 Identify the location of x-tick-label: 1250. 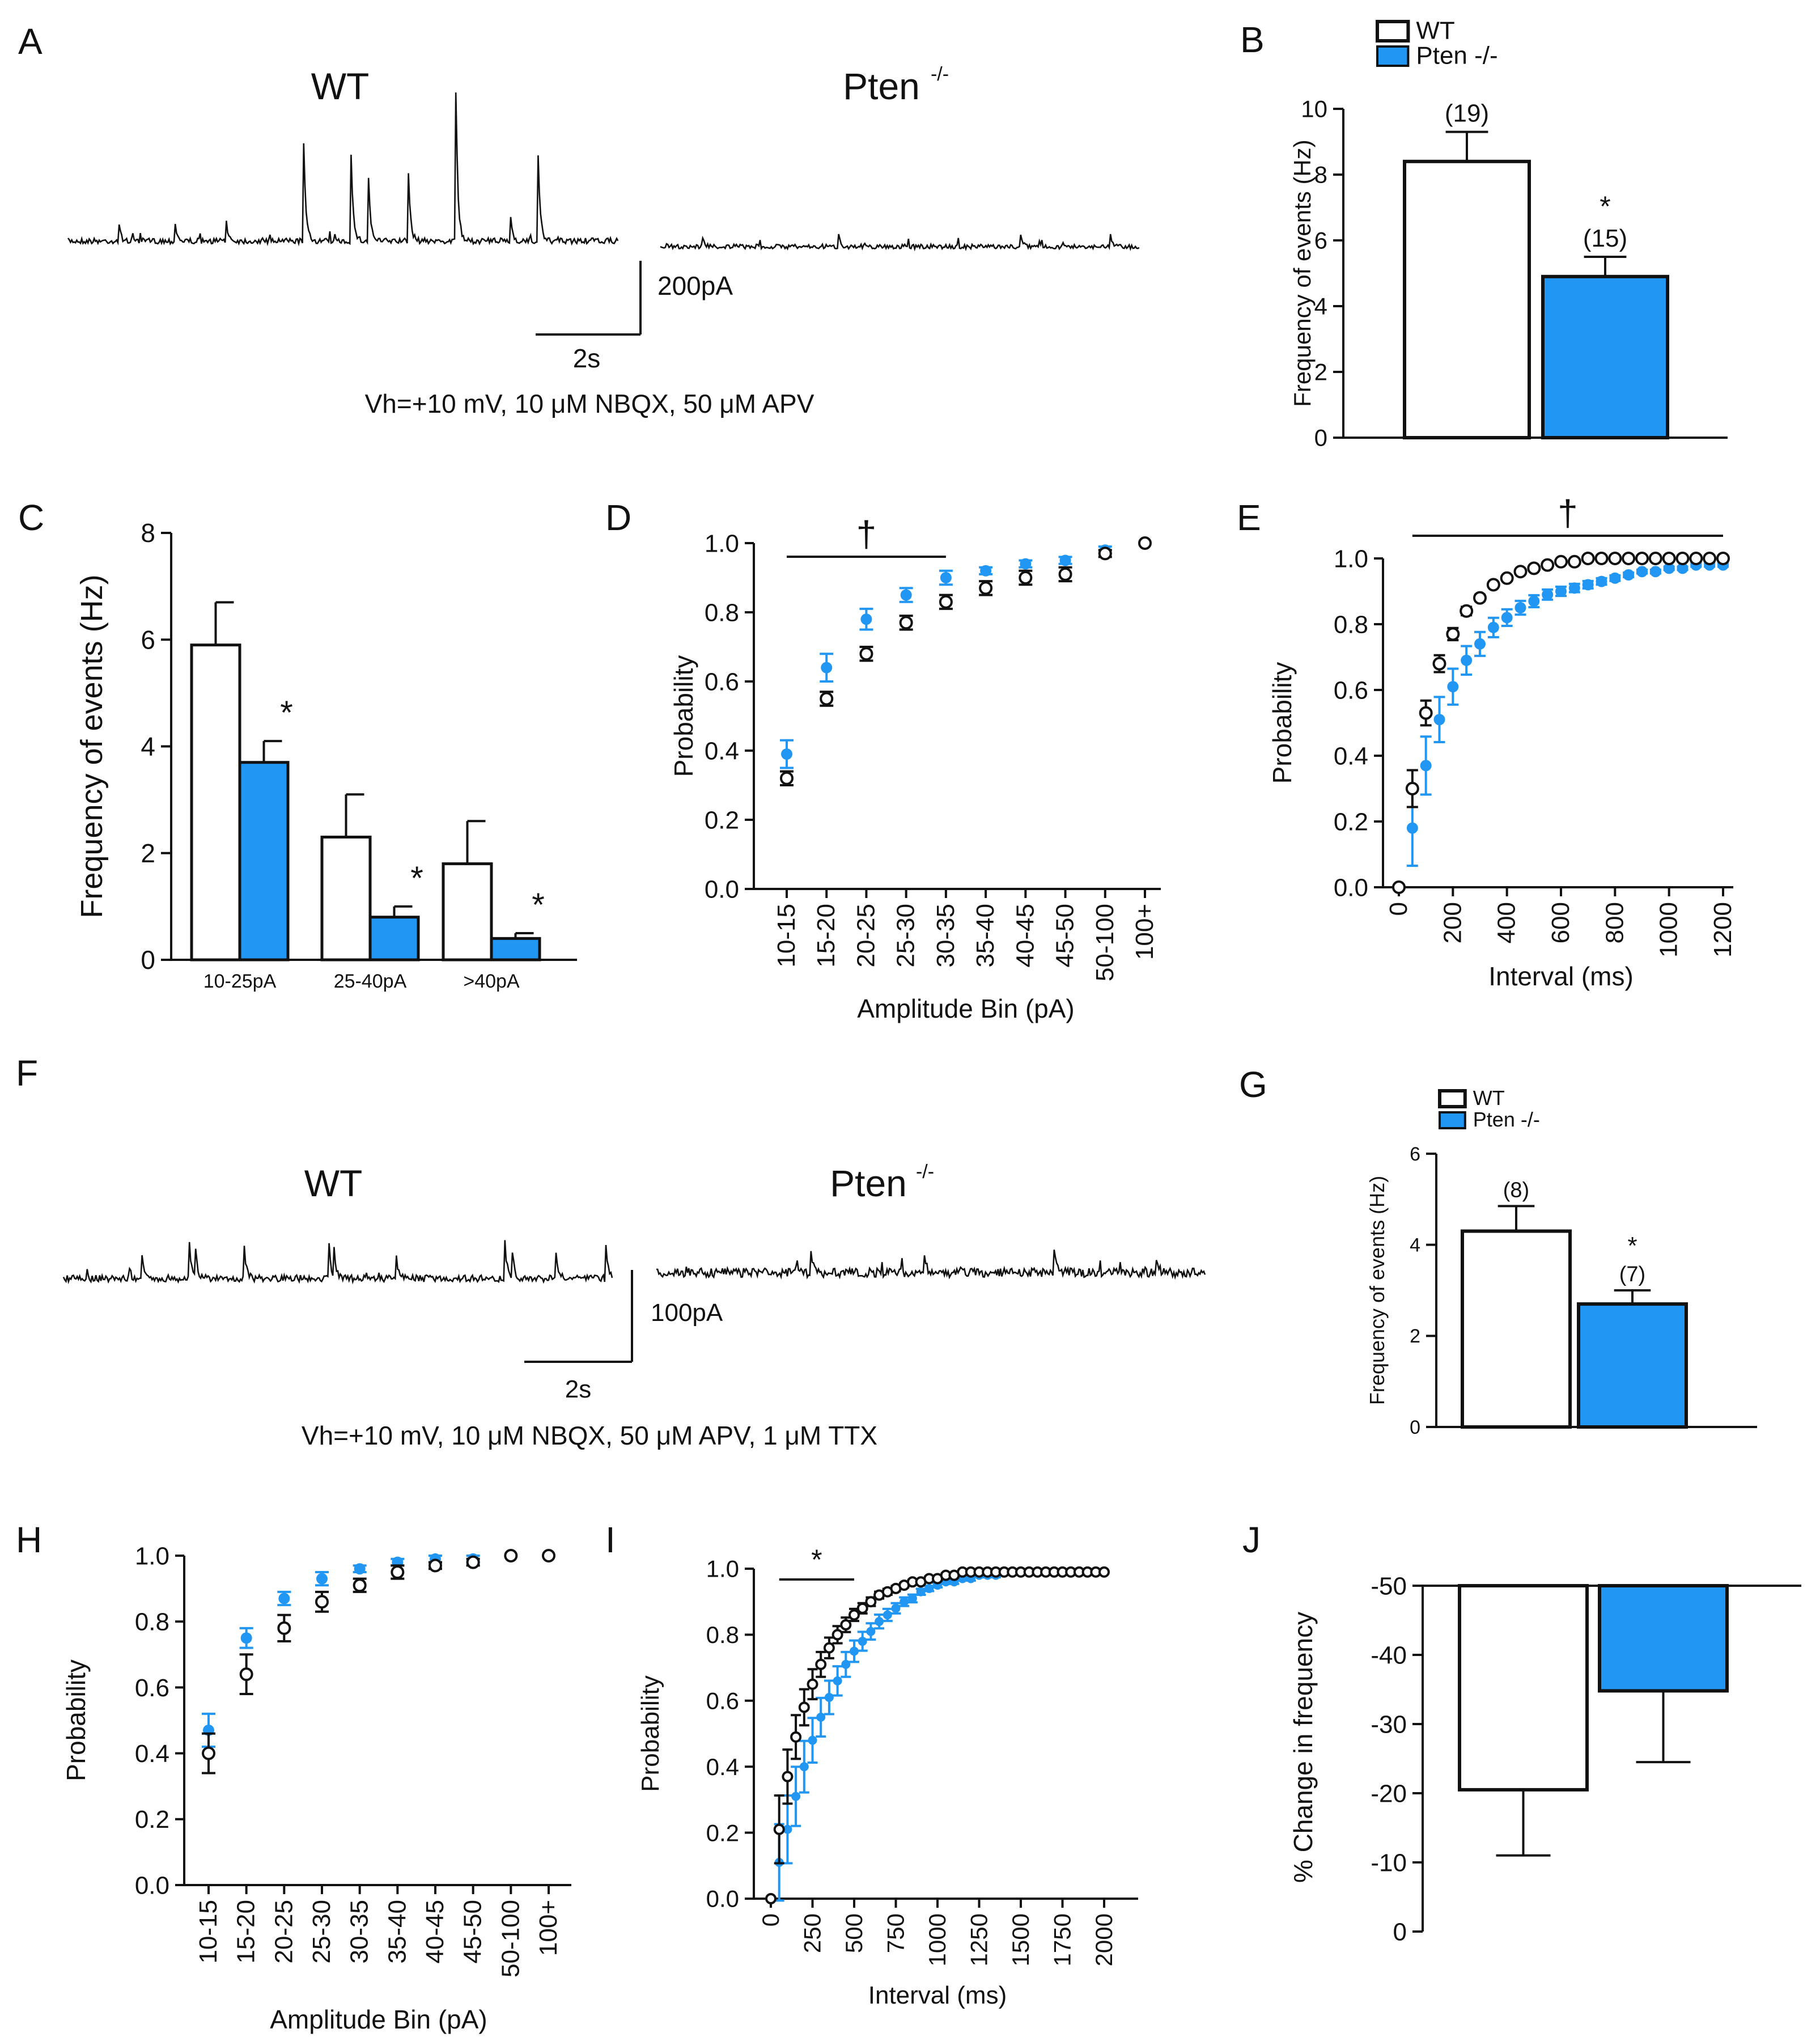
(979, 1939).